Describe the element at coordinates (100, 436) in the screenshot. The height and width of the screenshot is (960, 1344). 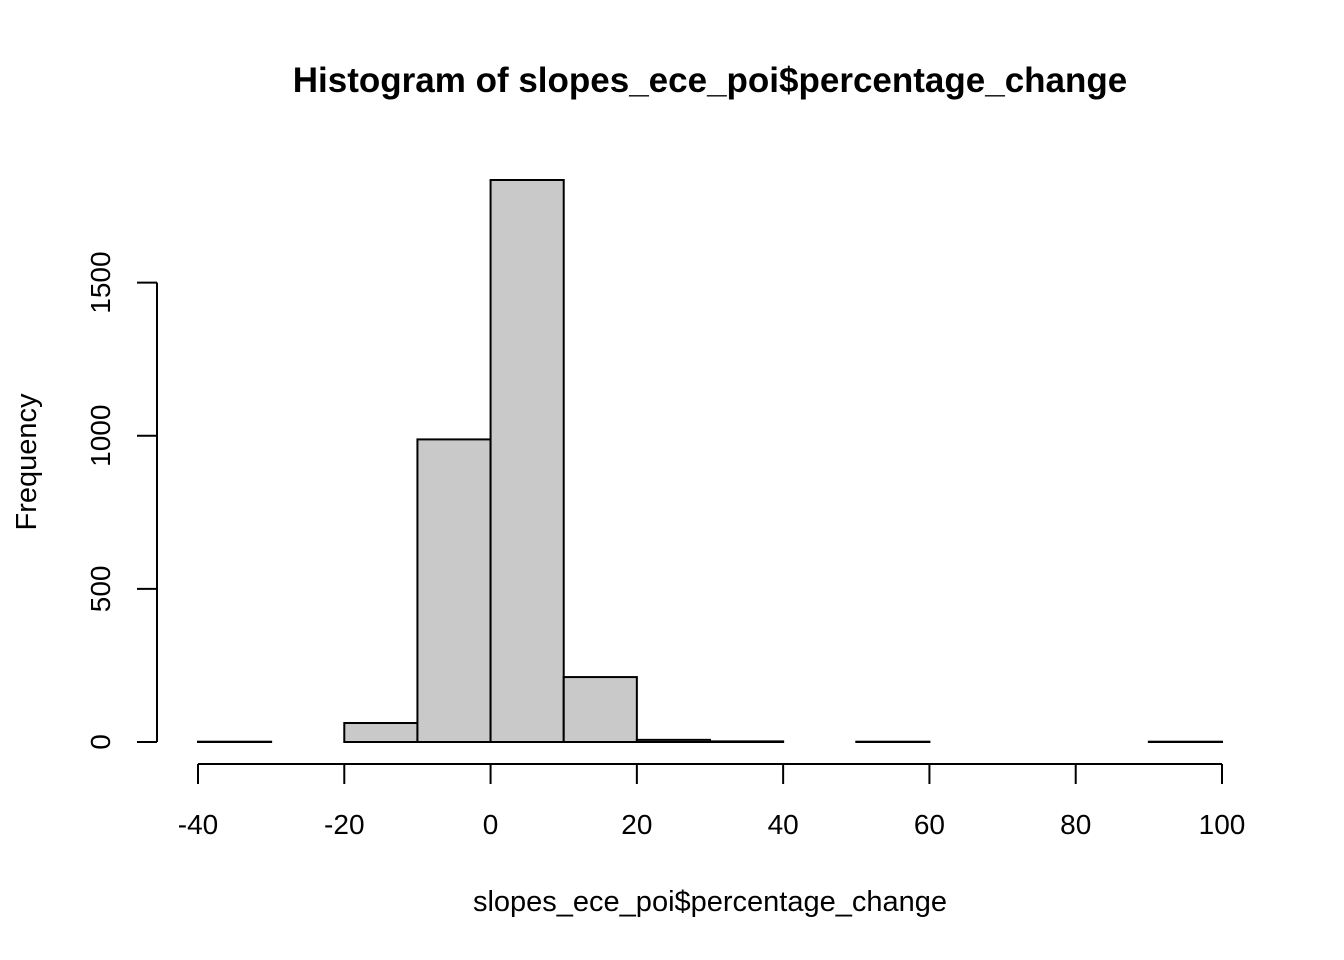
I see `y-tick-label: 1000` at that location.